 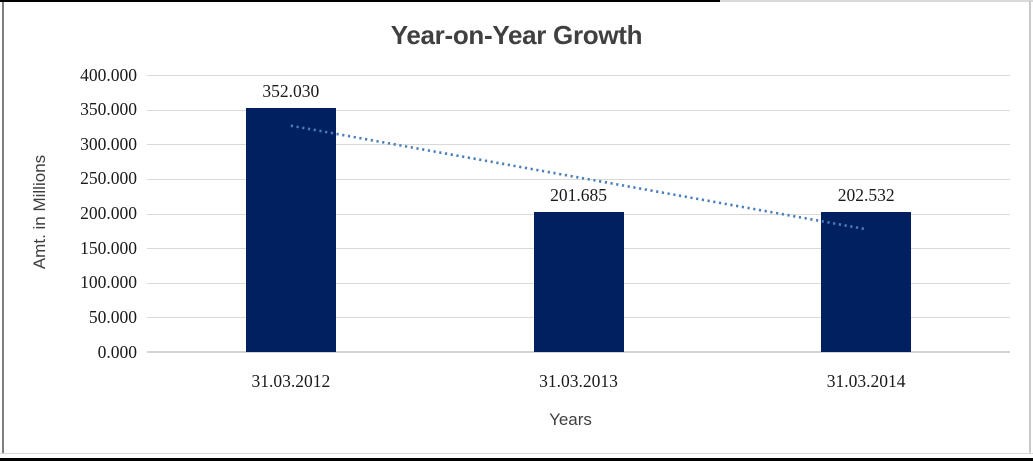 I want to click on x-axis-title: Years, so click(x=570, y=419).